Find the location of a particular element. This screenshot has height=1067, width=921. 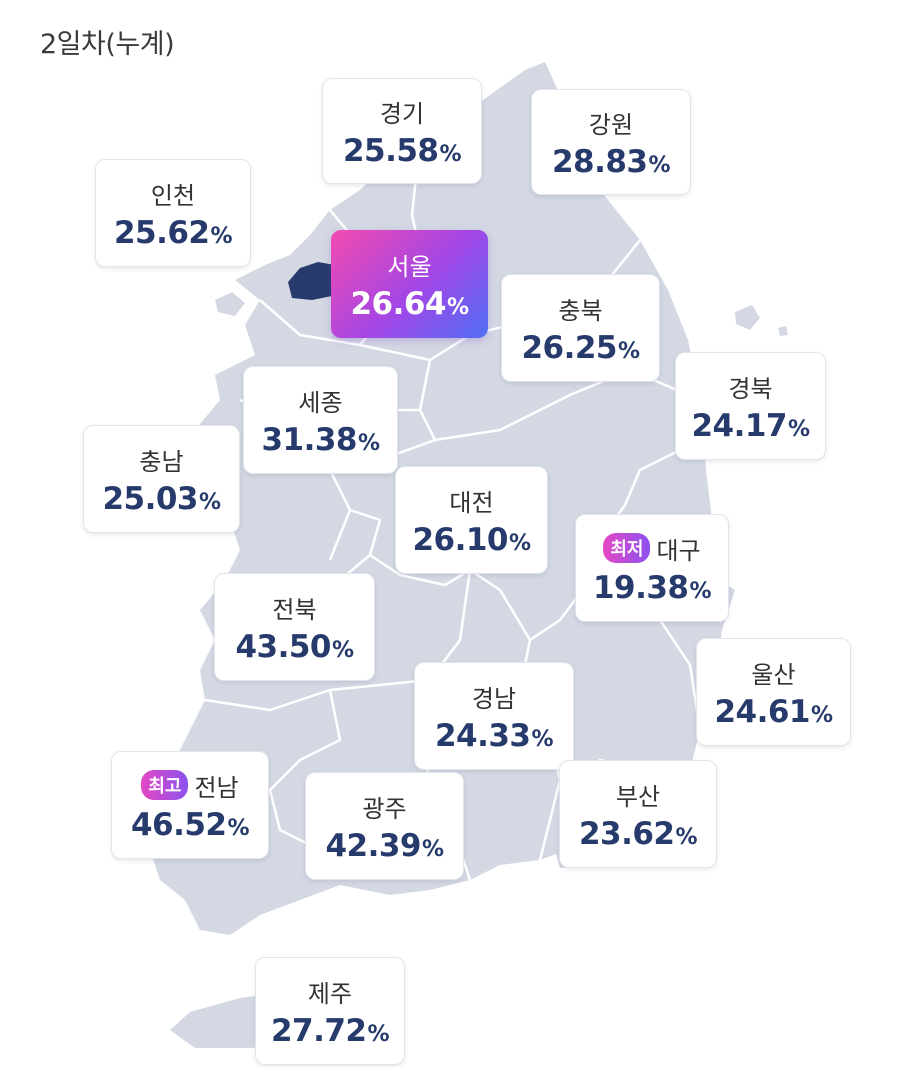

region-card-incheon: 인천 25.62% is located at coordinates (173, 213).